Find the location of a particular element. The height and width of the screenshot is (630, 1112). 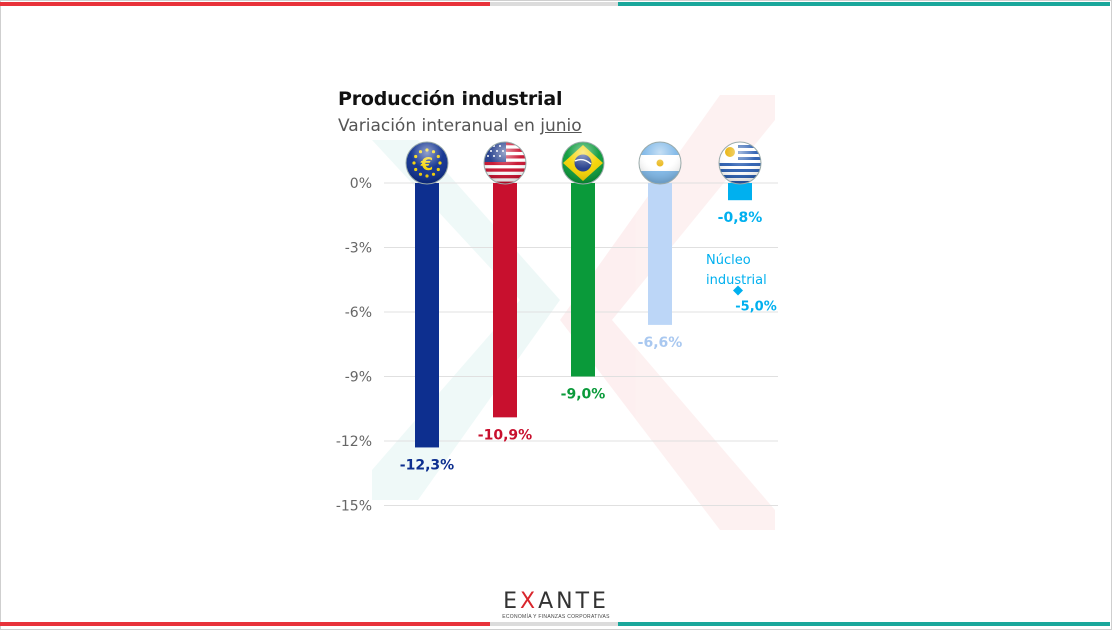

y-axis-ticks: 0% -3% -6% -9% -12% -15% is located at coordinates (354, 345).